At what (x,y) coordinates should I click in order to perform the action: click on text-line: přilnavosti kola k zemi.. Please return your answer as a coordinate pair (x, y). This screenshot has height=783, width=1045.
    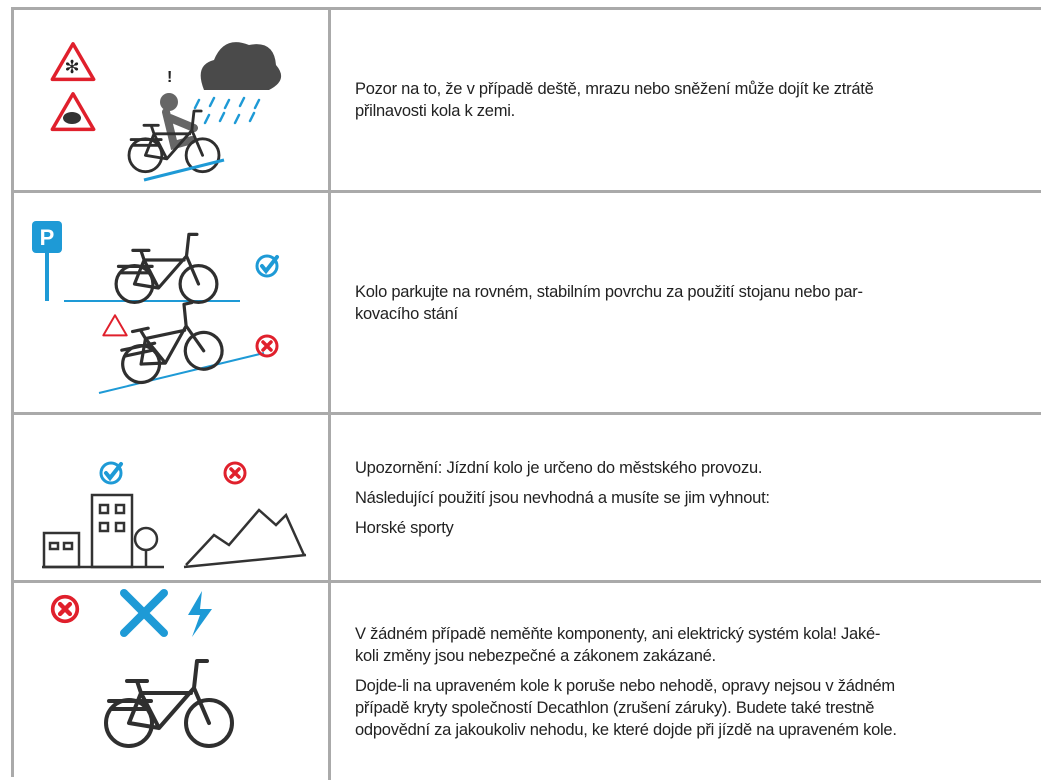
    Looking at the image, I should click on (435, 111).